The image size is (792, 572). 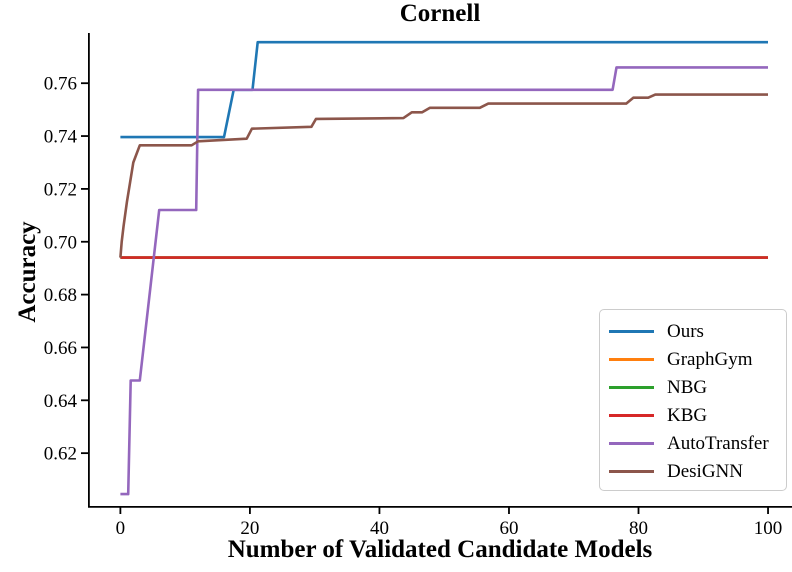 I want to click on legend-swatch-ours, so click(x=631, y=331).